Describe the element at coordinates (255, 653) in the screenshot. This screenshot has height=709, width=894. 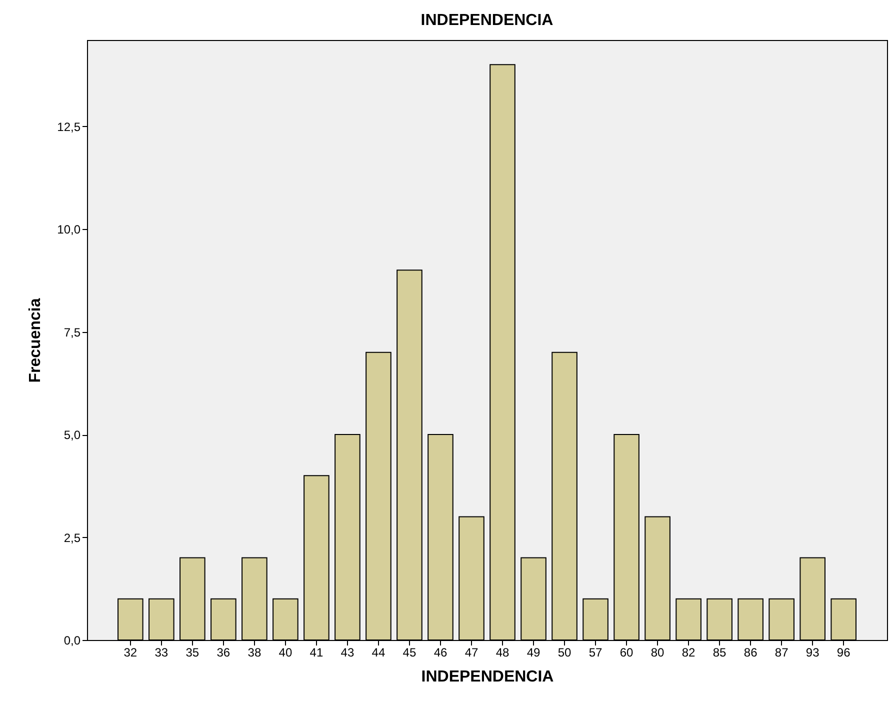
I see `x-tick-label: 38` at that location.